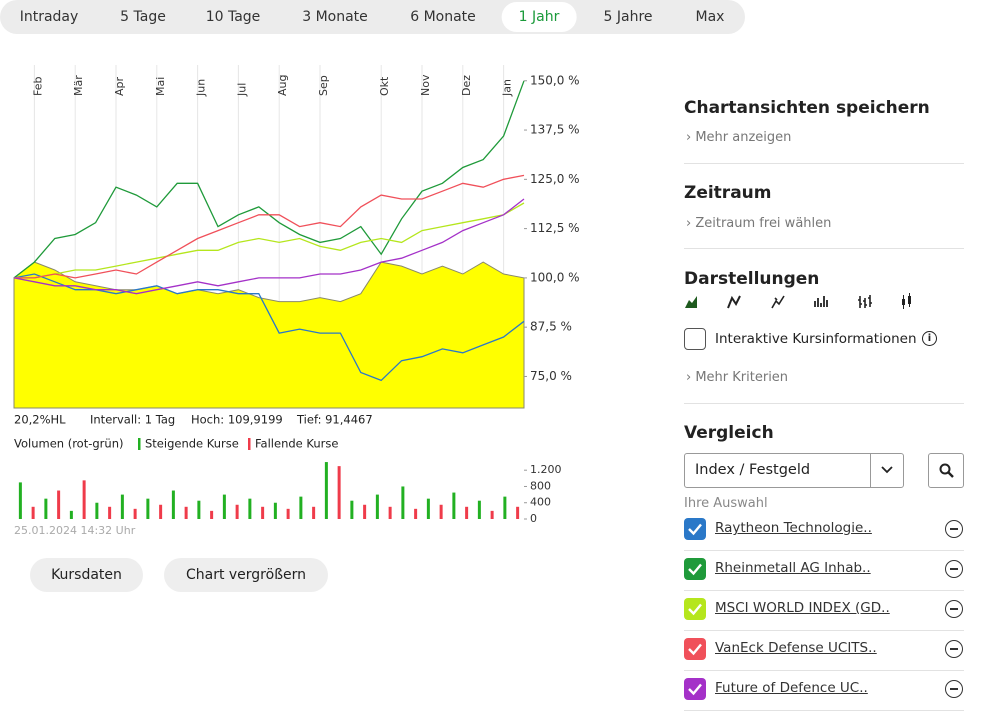  Describe the element at coordinates (742, 377) in the screenshot. I see `link-text: Mehr Kriterien` at that location.